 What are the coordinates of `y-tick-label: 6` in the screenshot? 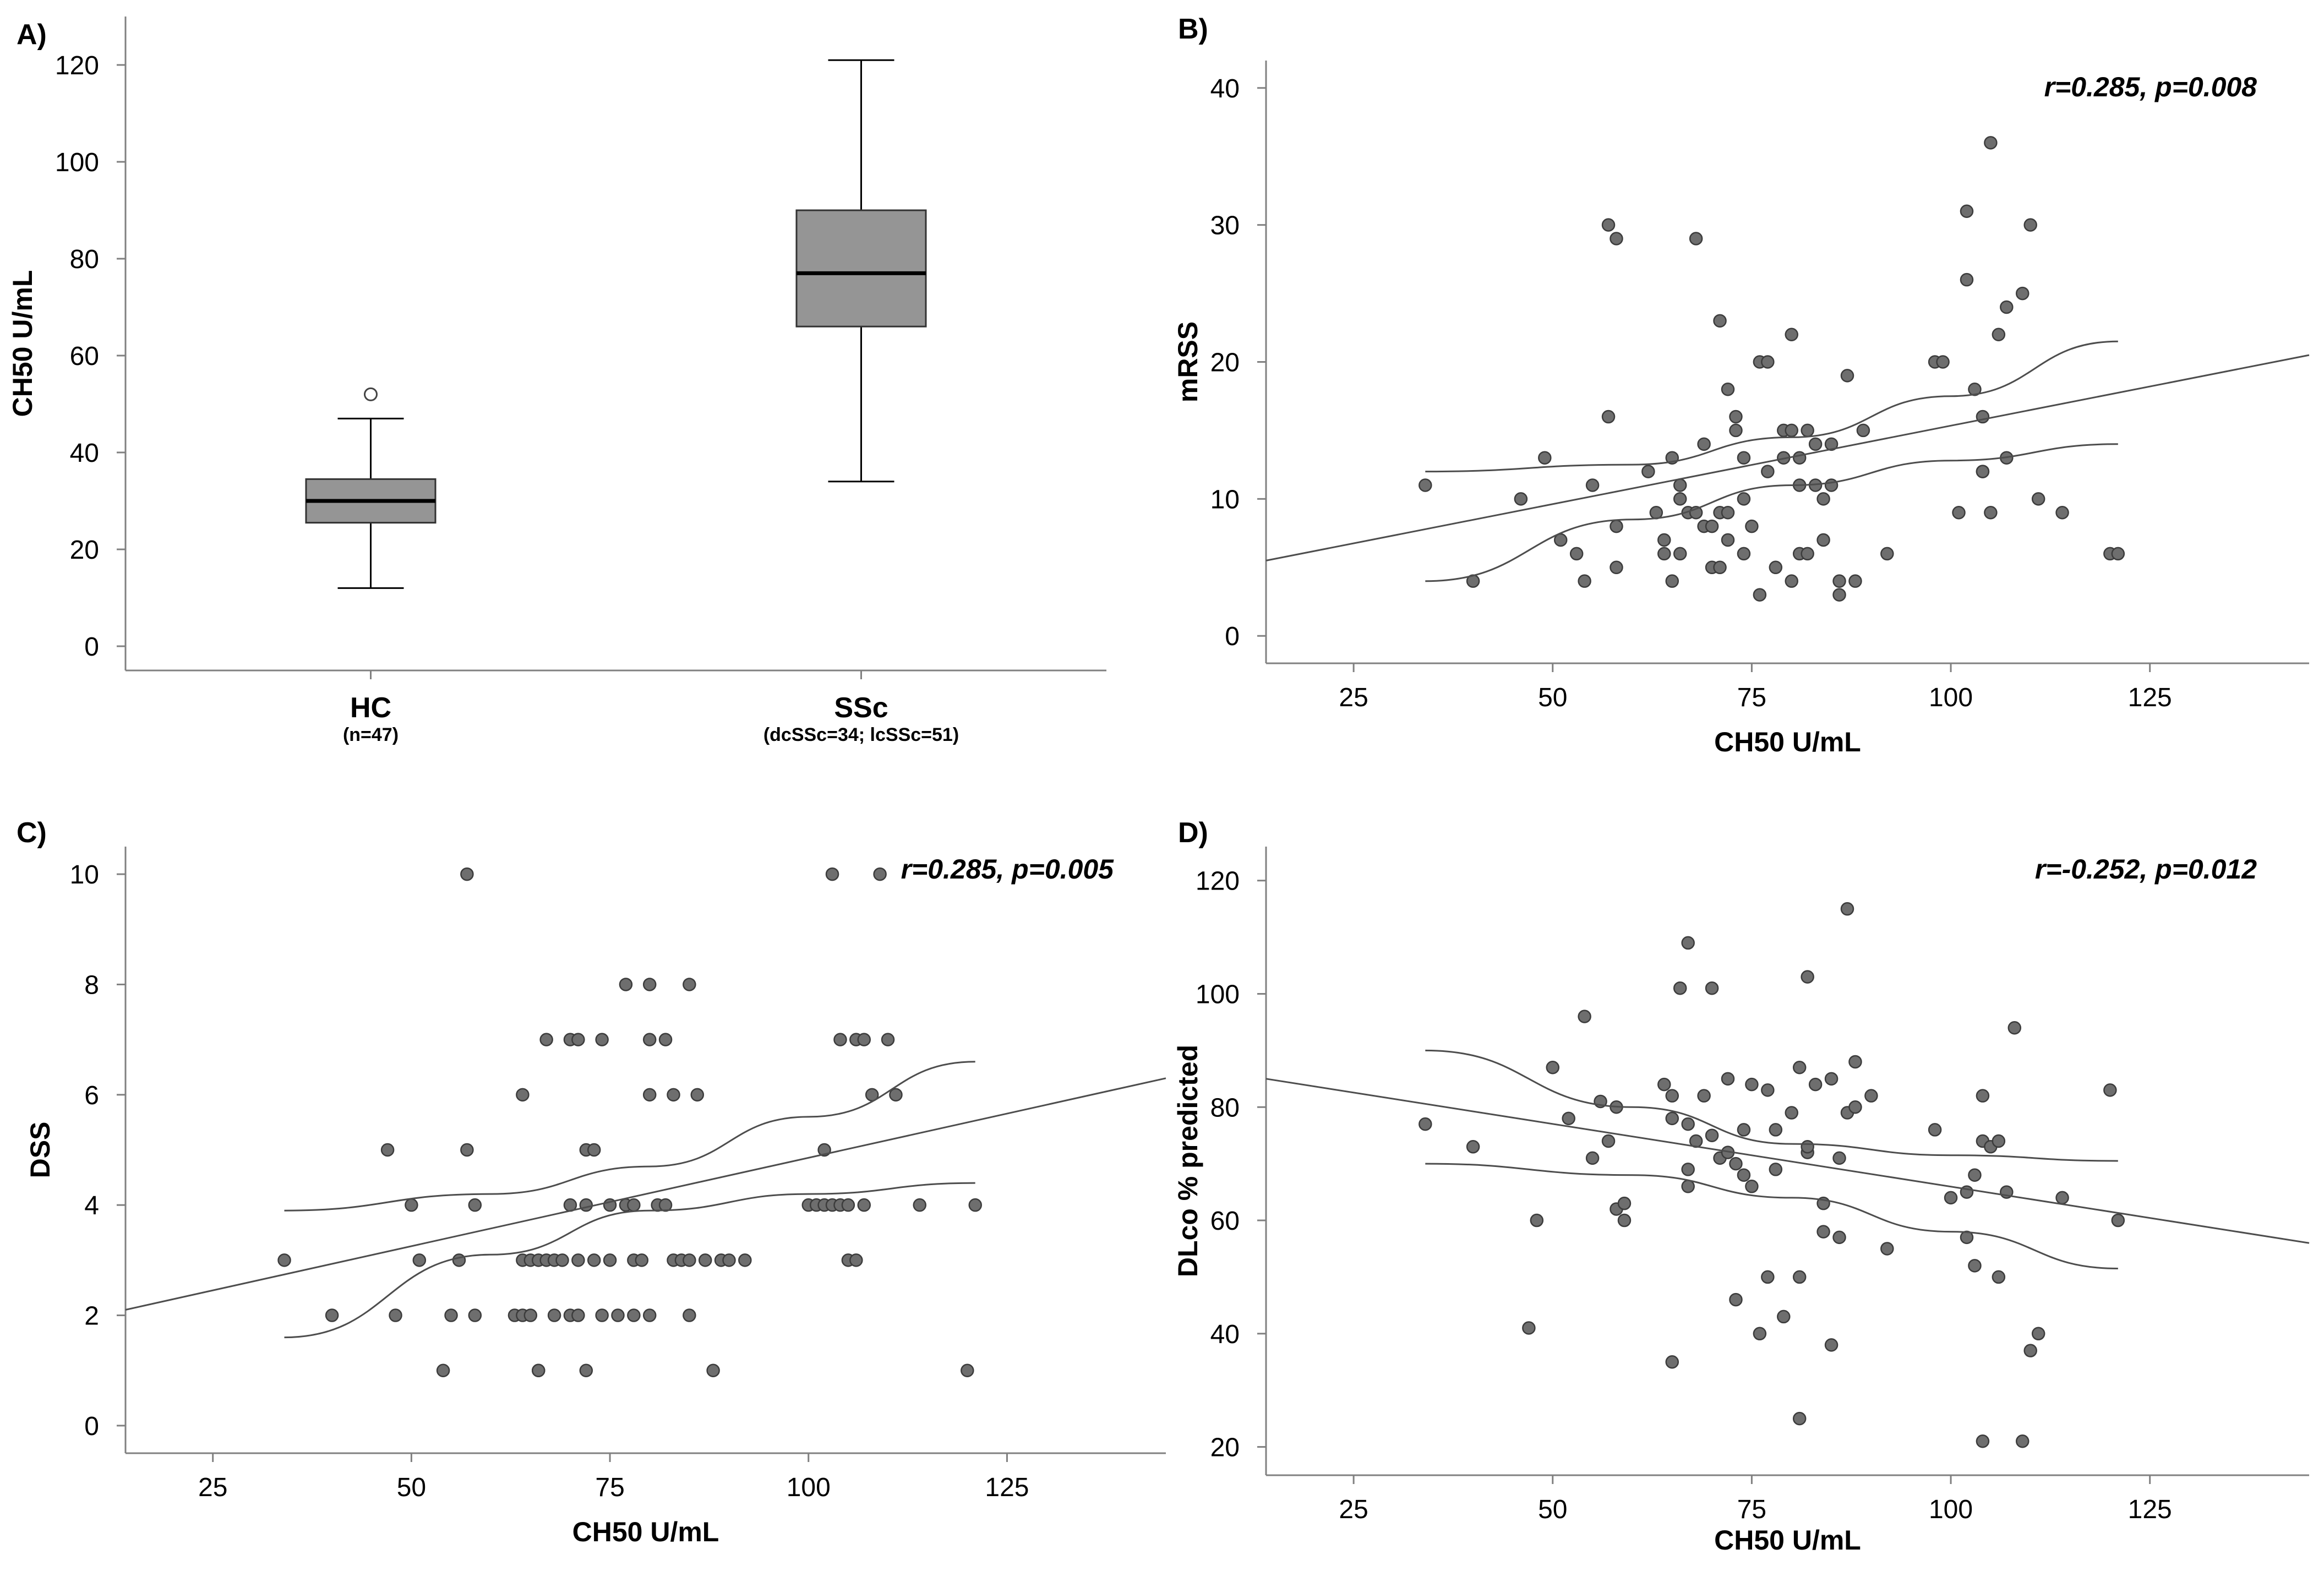 It's located at (91, 1095).